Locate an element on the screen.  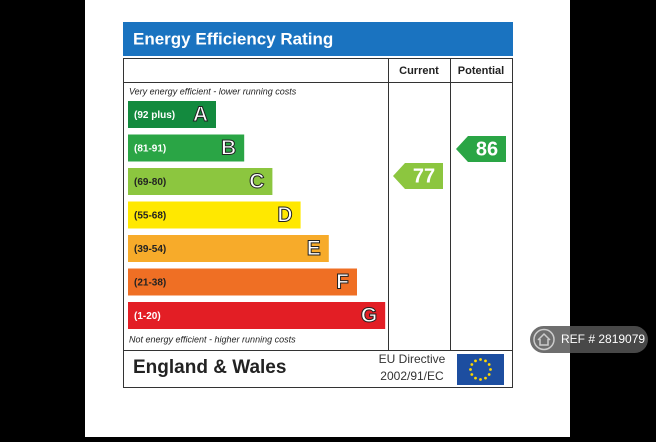
band-range: (39-54) is located at coordinates (150, 249).